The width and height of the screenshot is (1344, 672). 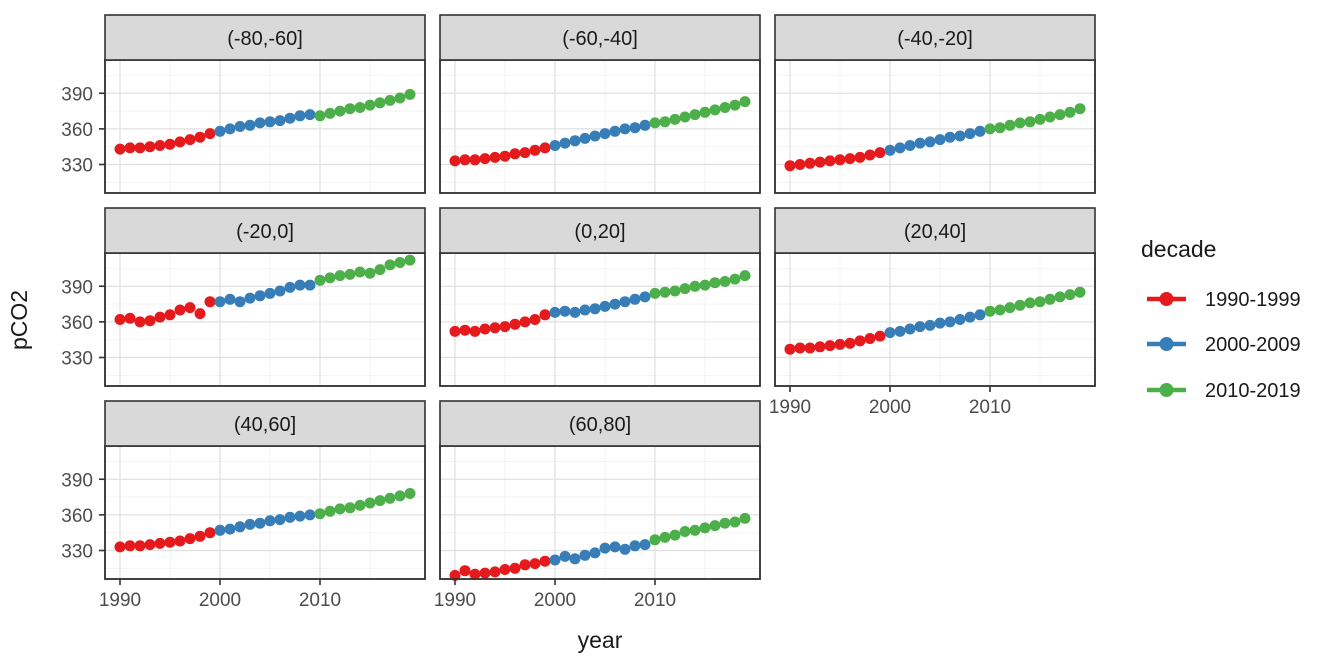 I want to click on y-tick-label: 390, so click(x=77, y=94).